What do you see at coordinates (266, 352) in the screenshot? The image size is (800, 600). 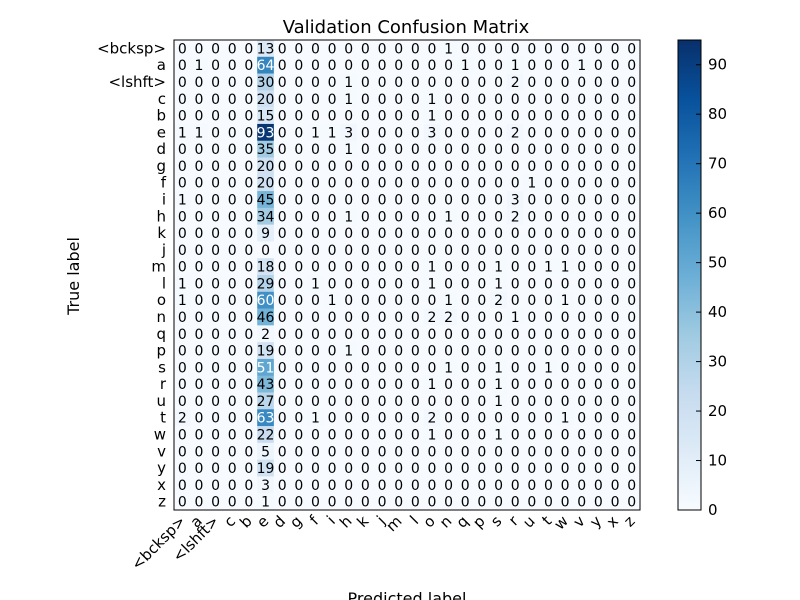 I see `cell-value-label: 19` at bounding box center [266, 352].